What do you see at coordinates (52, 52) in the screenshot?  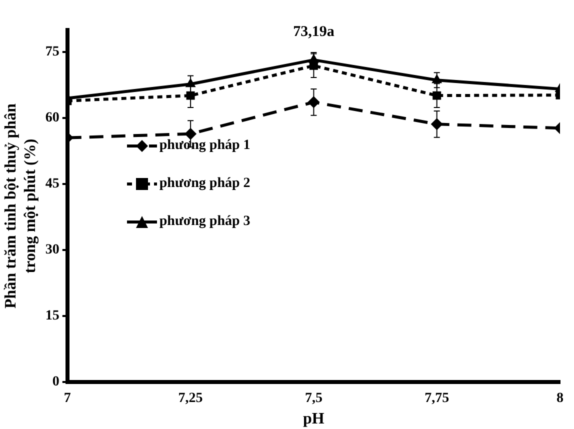 I see `y-tick-label: 75` at bounding box center [52, 52].